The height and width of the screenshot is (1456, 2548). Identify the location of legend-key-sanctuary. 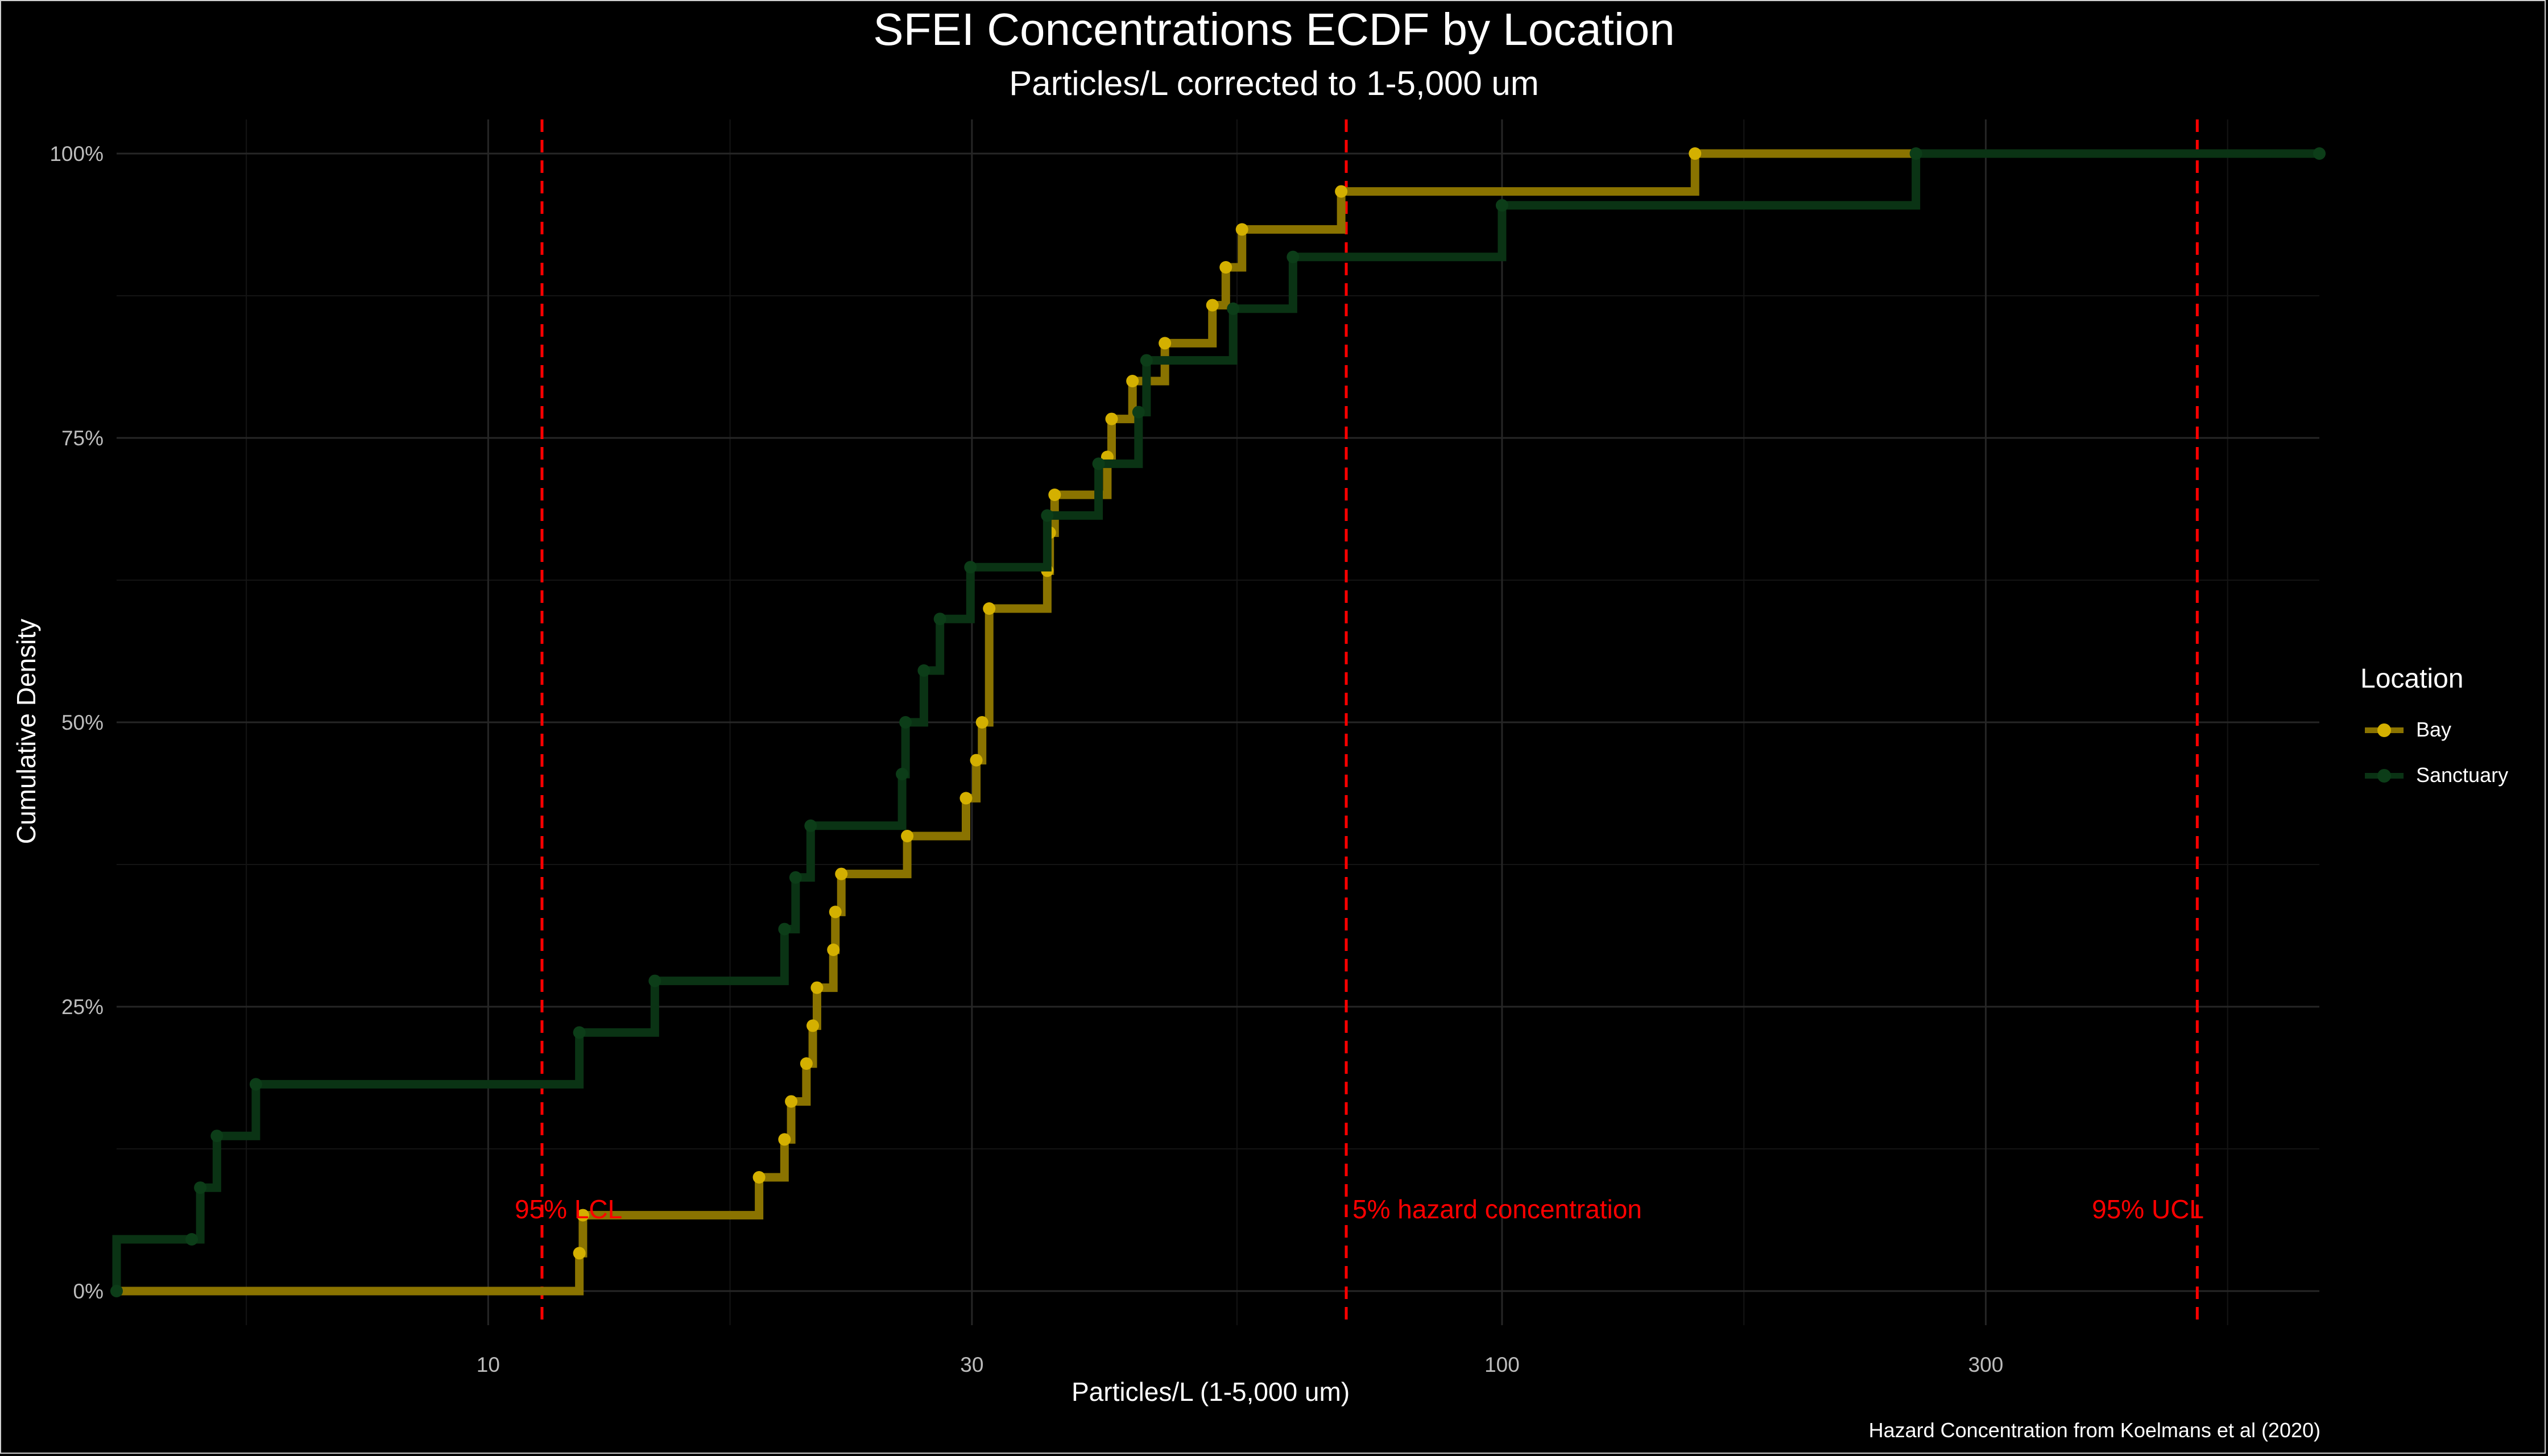
(2384, 775).